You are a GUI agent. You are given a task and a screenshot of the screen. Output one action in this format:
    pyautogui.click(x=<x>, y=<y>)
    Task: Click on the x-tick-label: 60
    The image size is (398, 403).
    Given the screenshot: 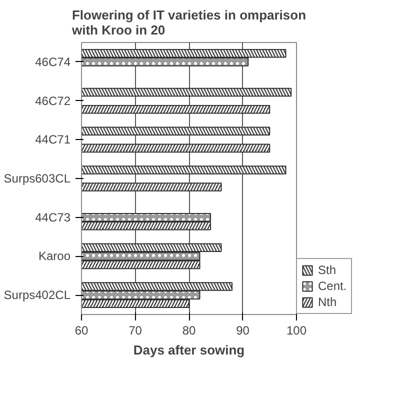 What is the action you would take?
    pyautogui.click(x=81, y=331)
    